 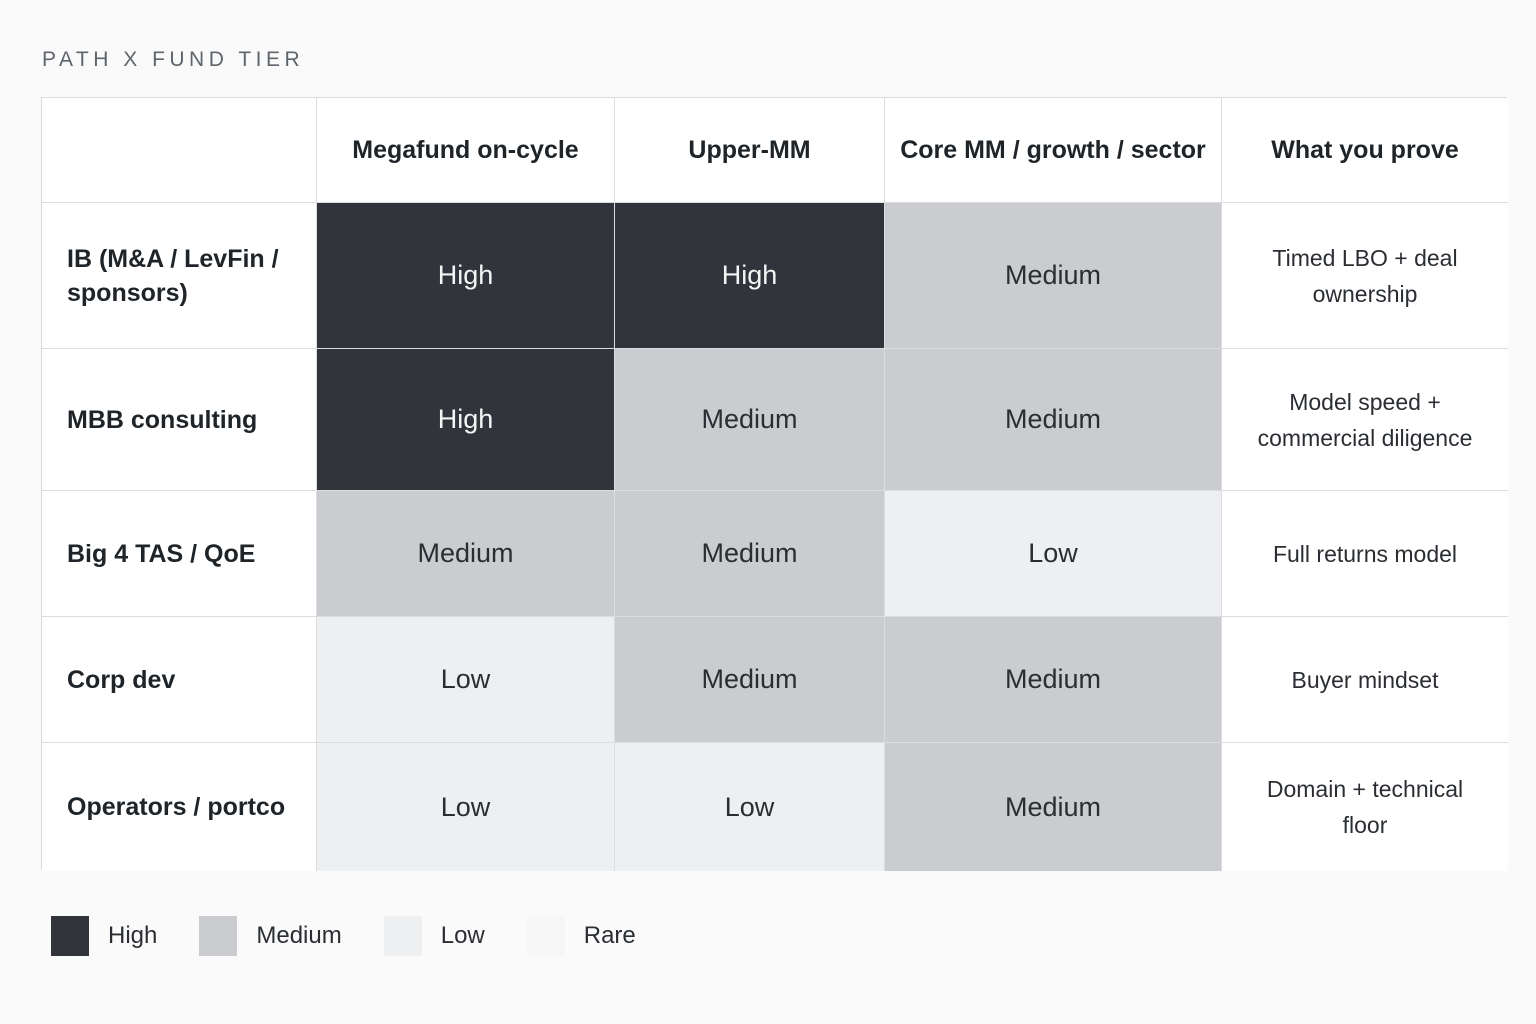 What do you see at coordinates (462, 935) in the screenshot?
I see `legend-label: Low` at bounding box center [462, 935].